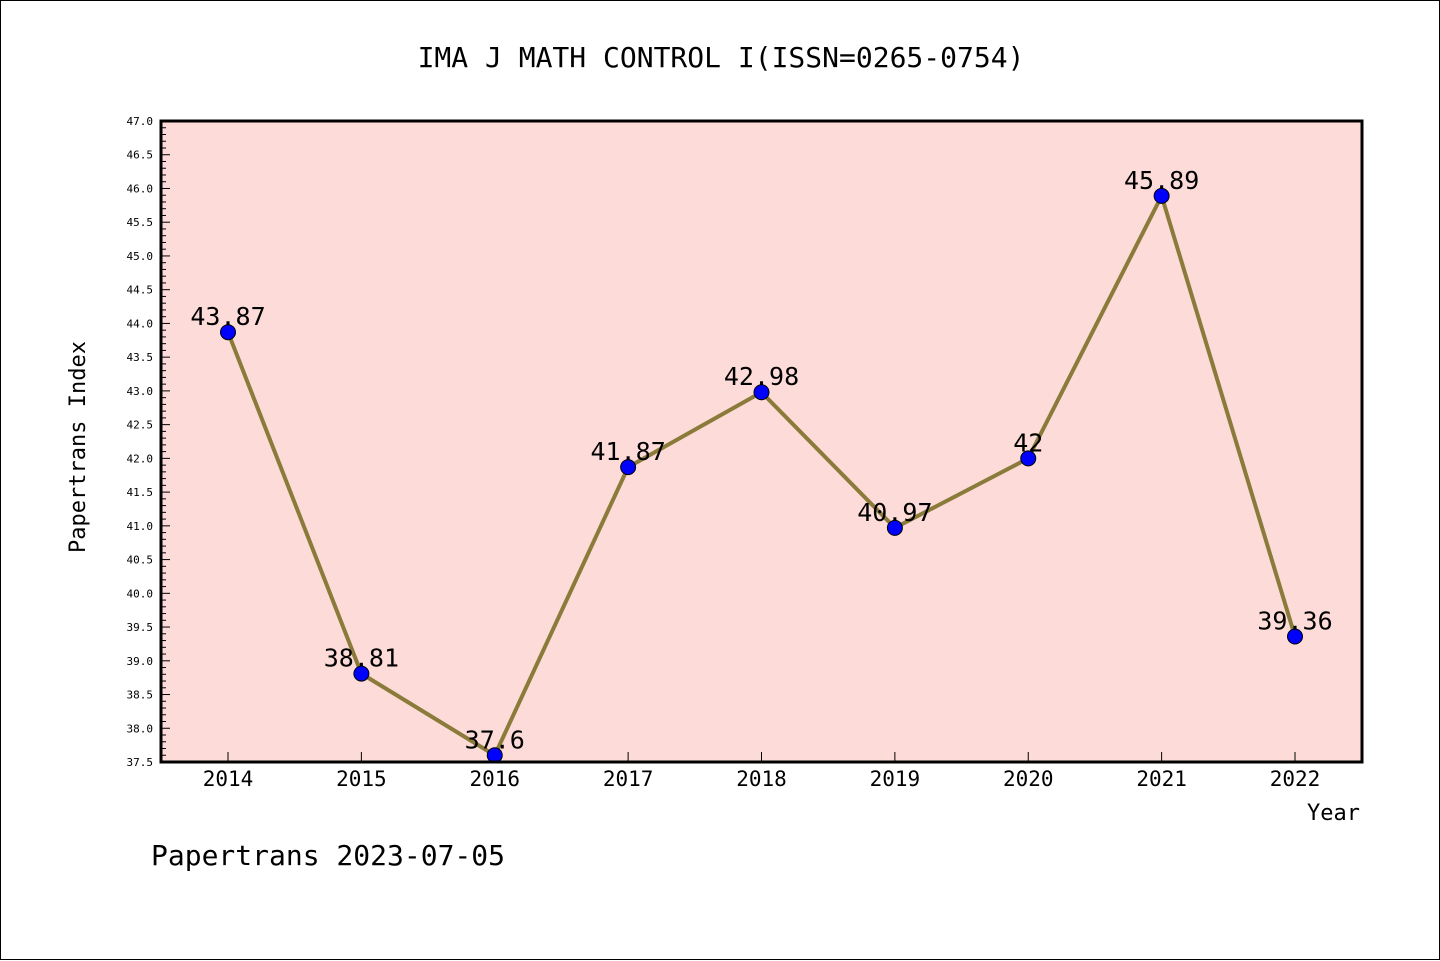 The height and width of the screenshot is (961, 1440). Describe the element at coordinates (328, 855) in the screenshot. I see `footer-text: Papertrans 2023-07-05` at that location.